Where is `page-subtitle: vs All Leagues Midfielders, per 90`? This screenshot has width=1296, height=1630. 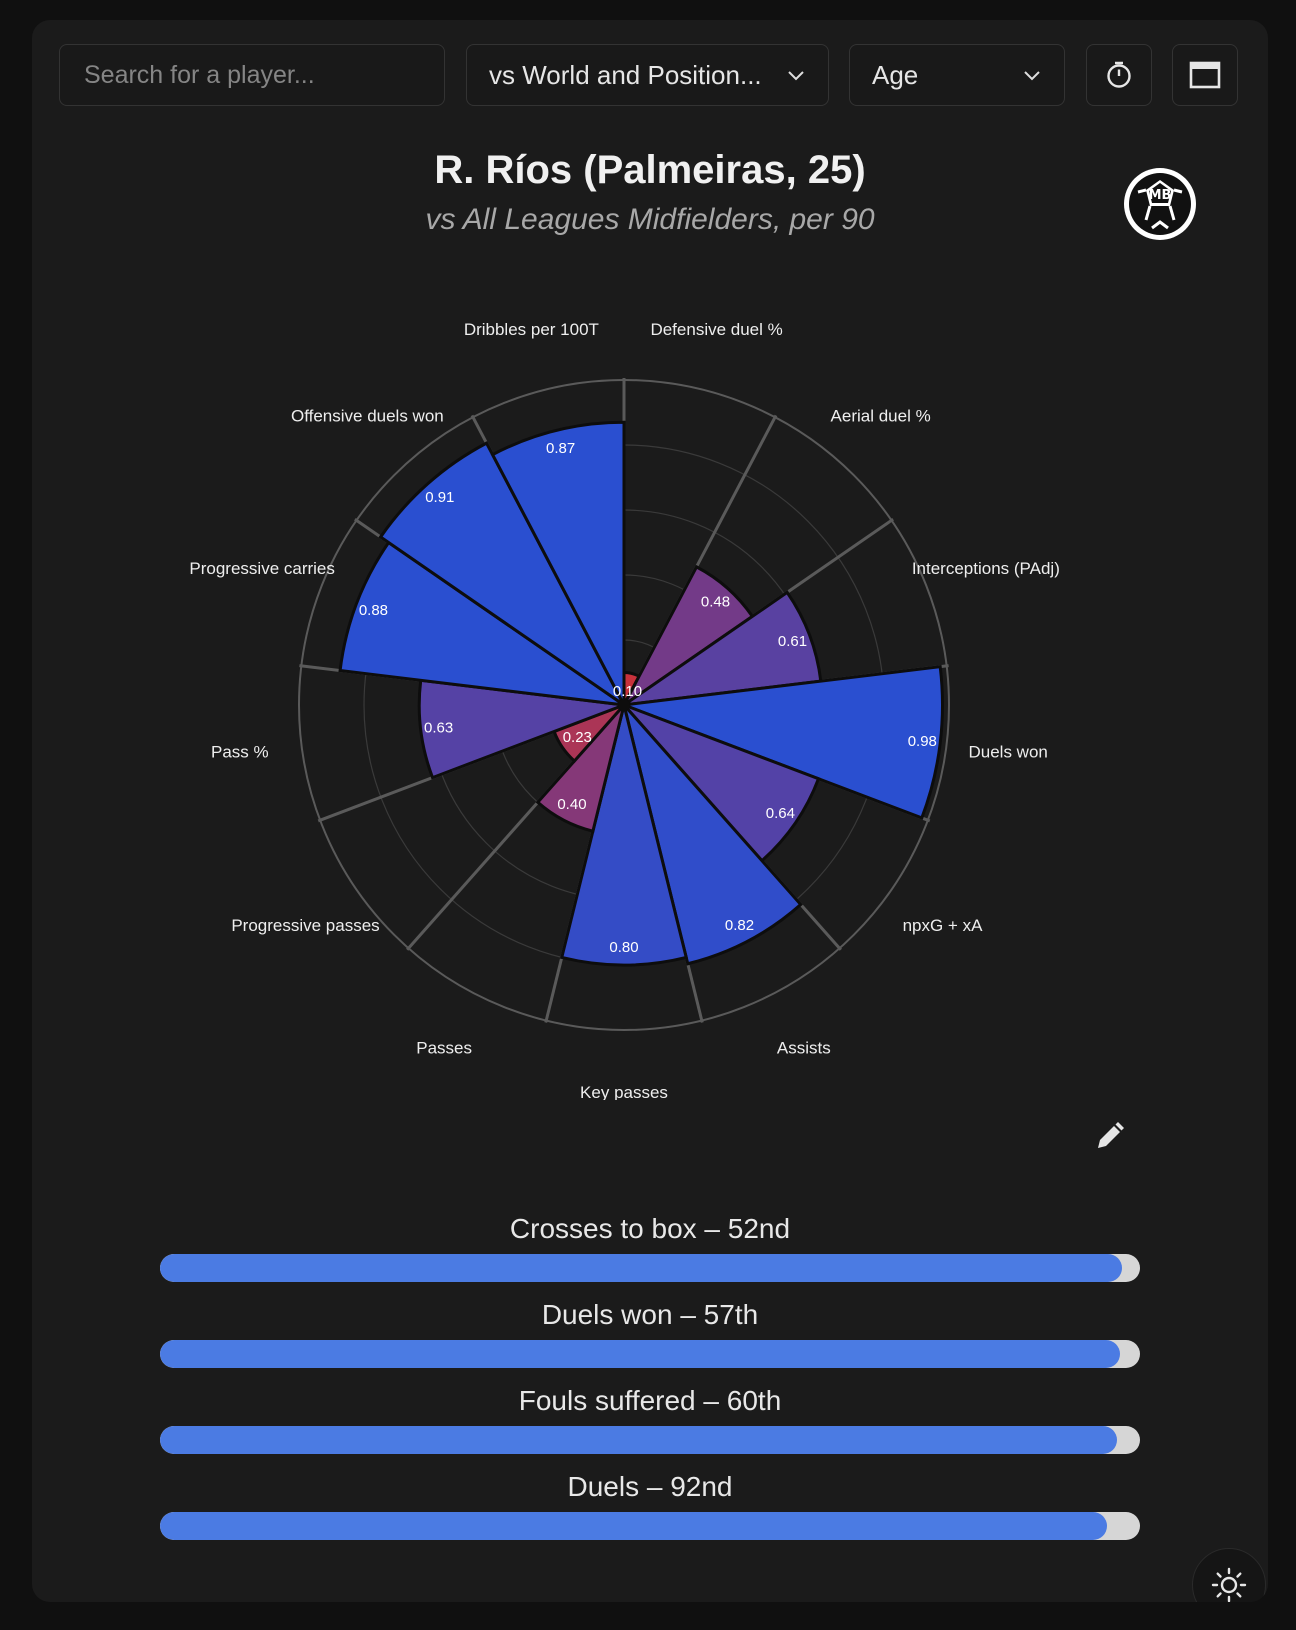 page-subtitle: vs All Leagues Midfielders, per 90 is located at coordinates (650, 219).